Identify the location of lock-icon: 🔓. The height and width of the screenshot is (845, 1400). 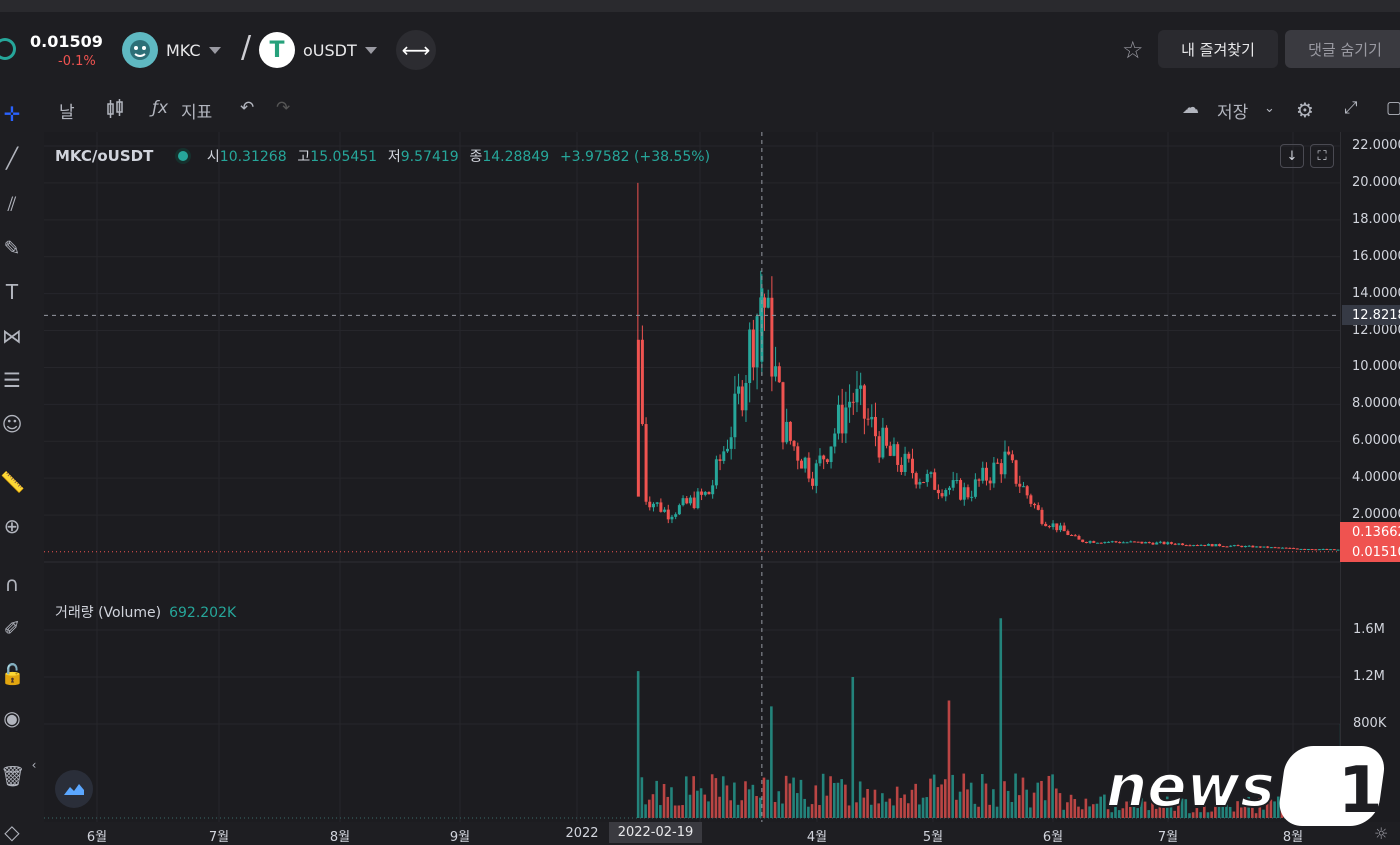
(12, 674).